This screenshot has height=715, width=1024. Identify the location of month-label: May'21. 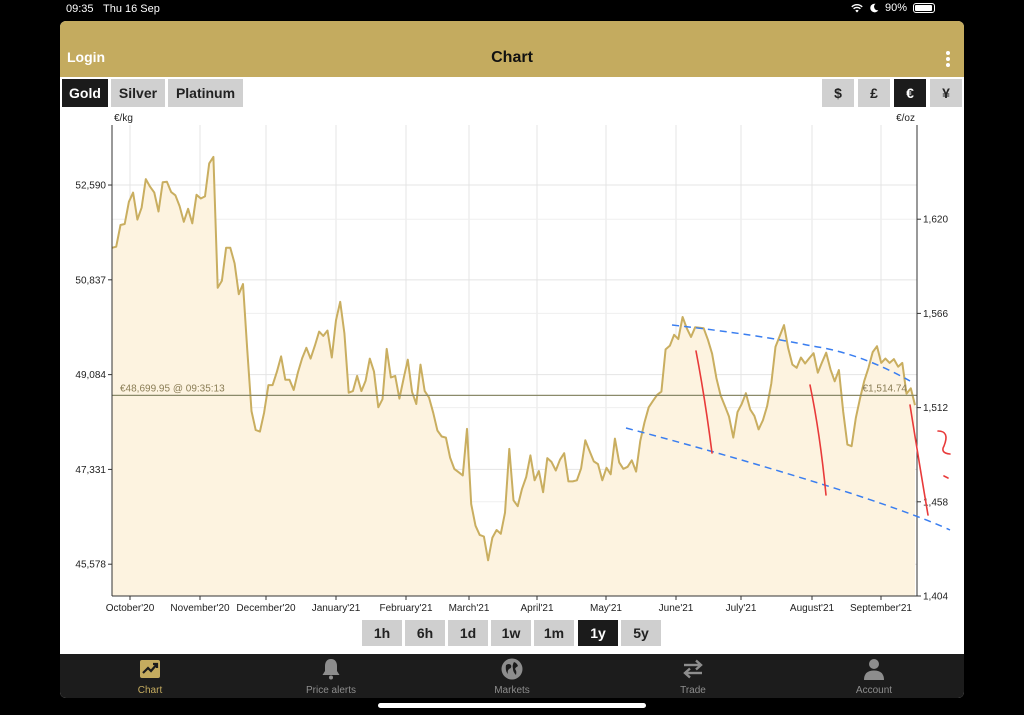
(606, 608).